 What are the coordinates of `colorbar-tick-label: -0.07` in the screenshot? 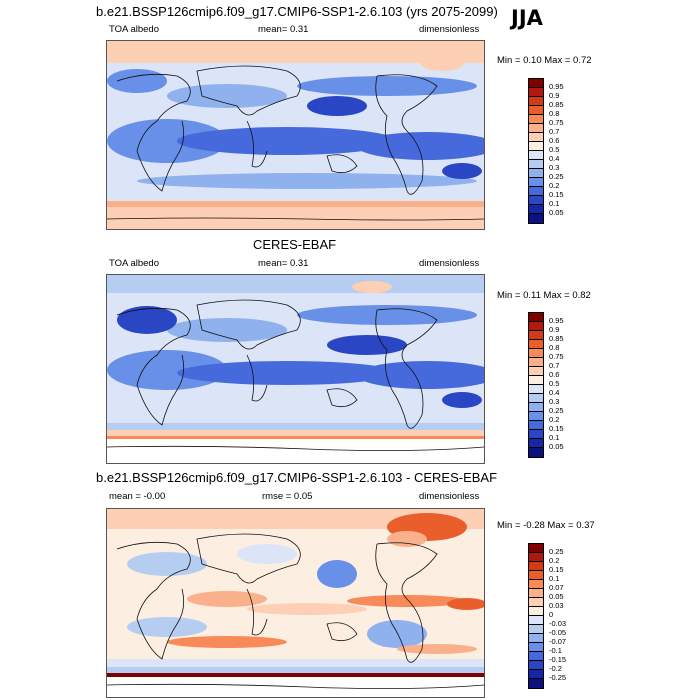 It's located at (558, 641).